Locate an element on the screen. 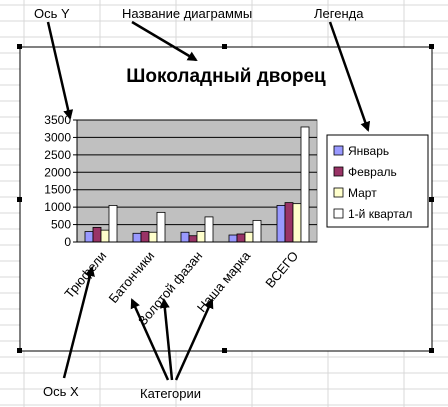 The height and width of the screenshot is (407, 448). y-tick-label: 2500 is located at coordinates (57, 155).